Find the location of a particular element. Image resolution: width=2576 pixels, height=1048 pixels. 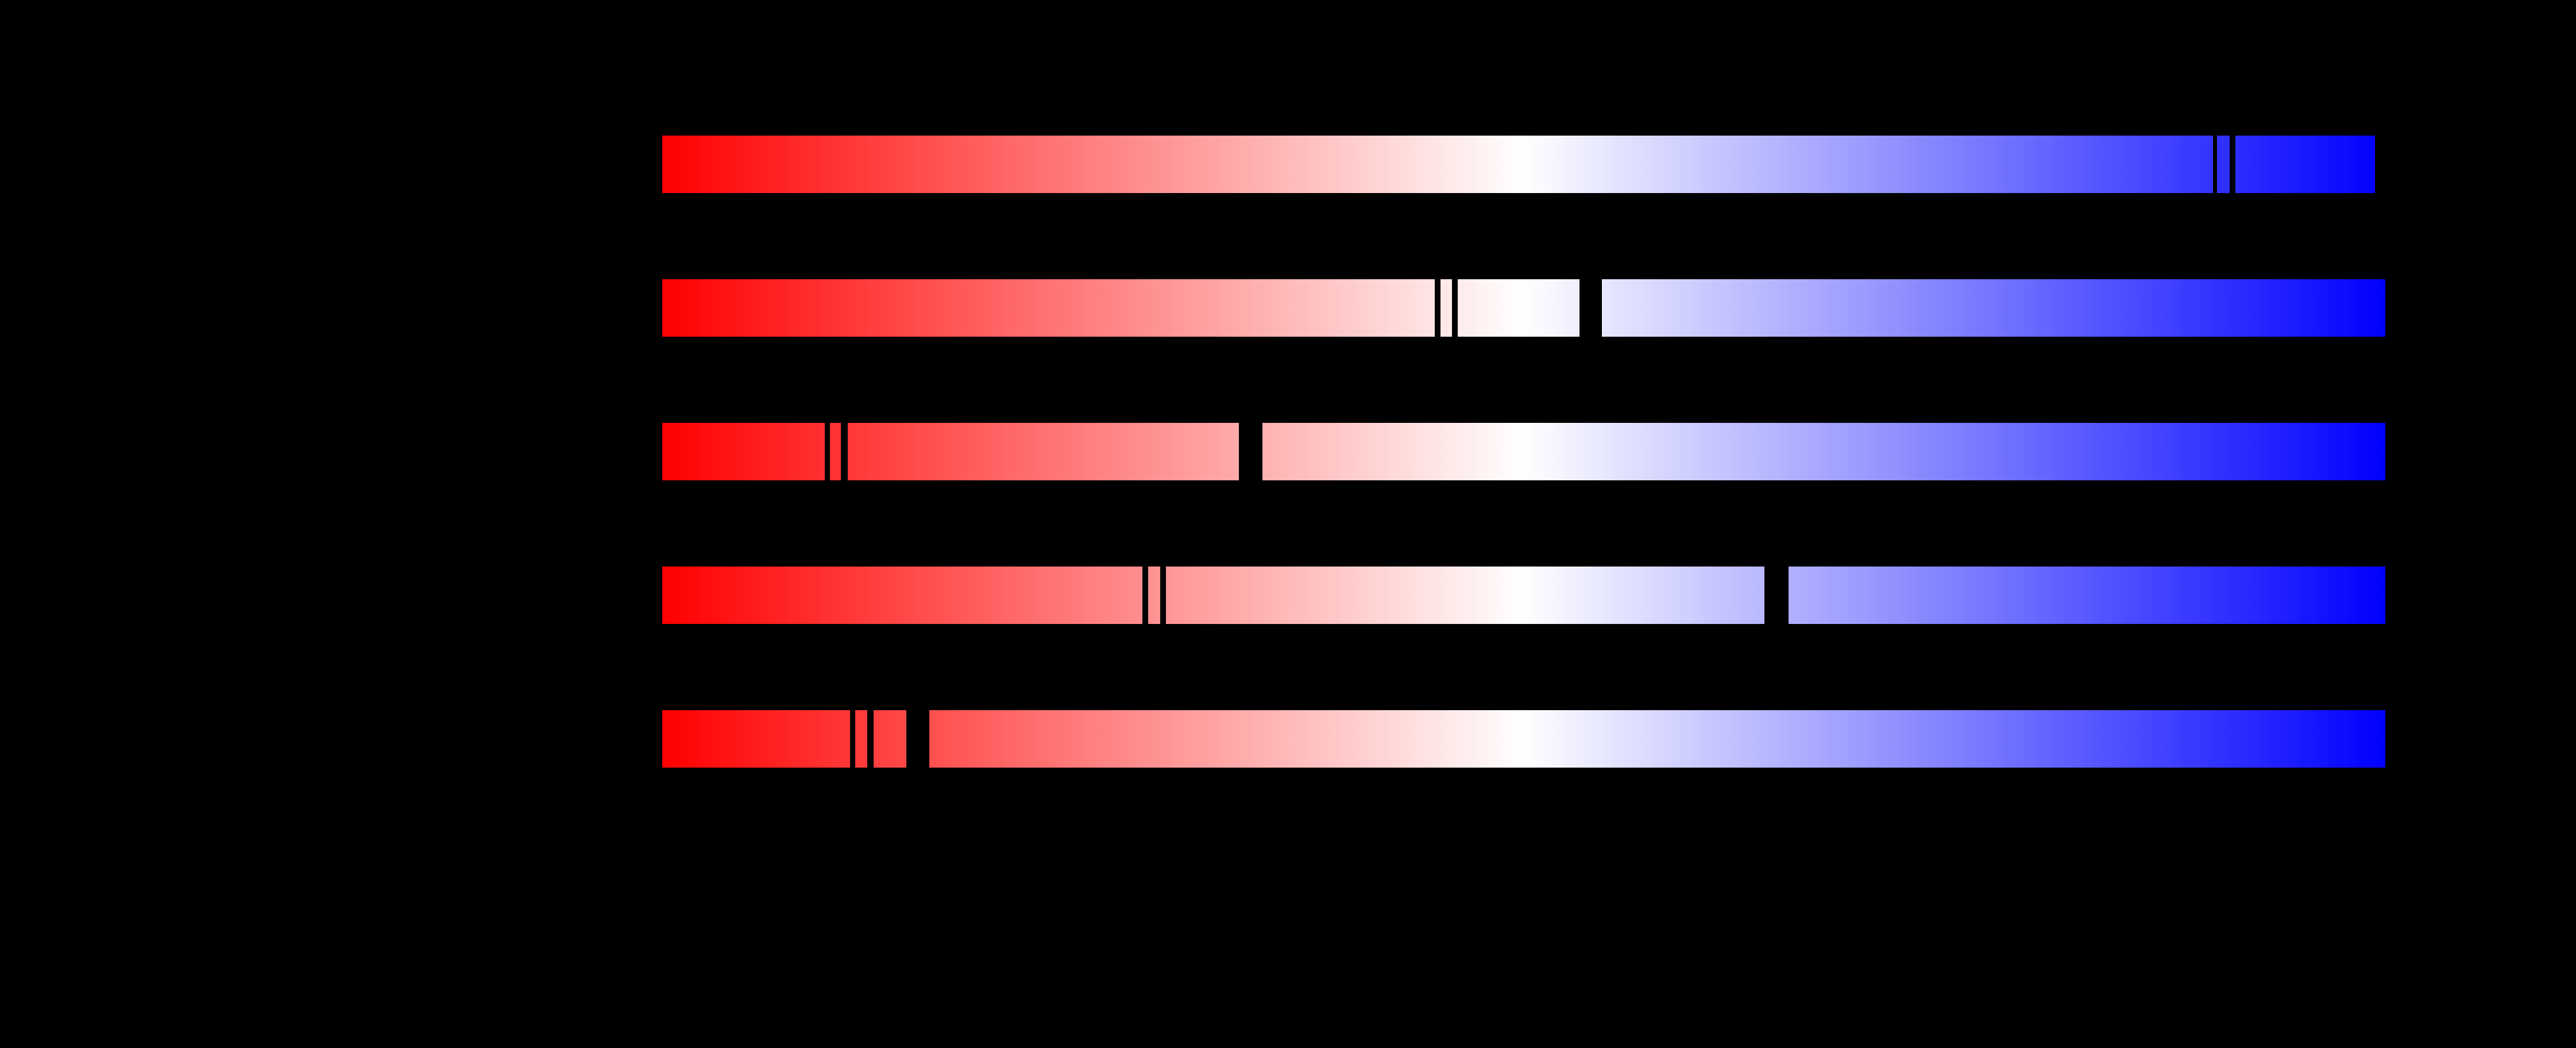

track-5-gap-wide is located at coordinates (917, 739).